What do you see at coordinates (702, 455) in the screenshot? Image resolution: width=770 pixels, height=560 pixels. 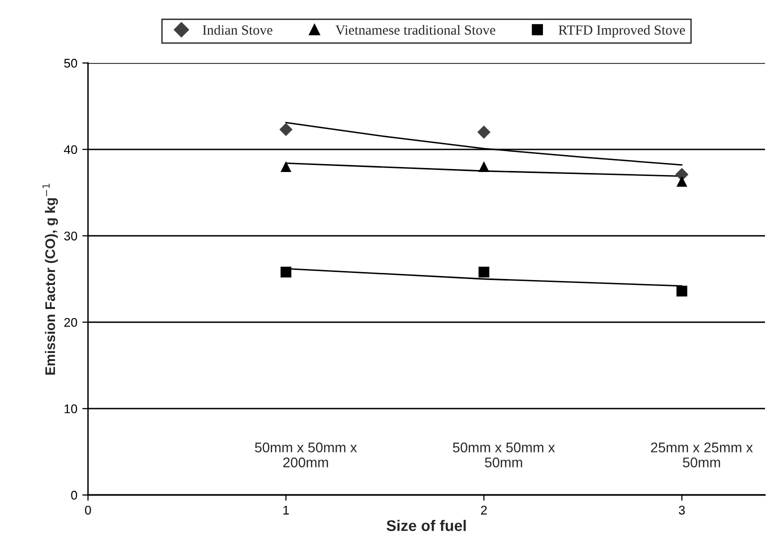 I see `annotation: 25mm x 25mm x 50mm` at bounding box center [702, 455].